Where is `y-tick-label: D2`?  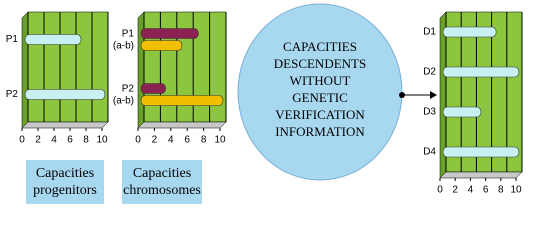
y-tick-label: D2 is located at coordinates (429, 72).